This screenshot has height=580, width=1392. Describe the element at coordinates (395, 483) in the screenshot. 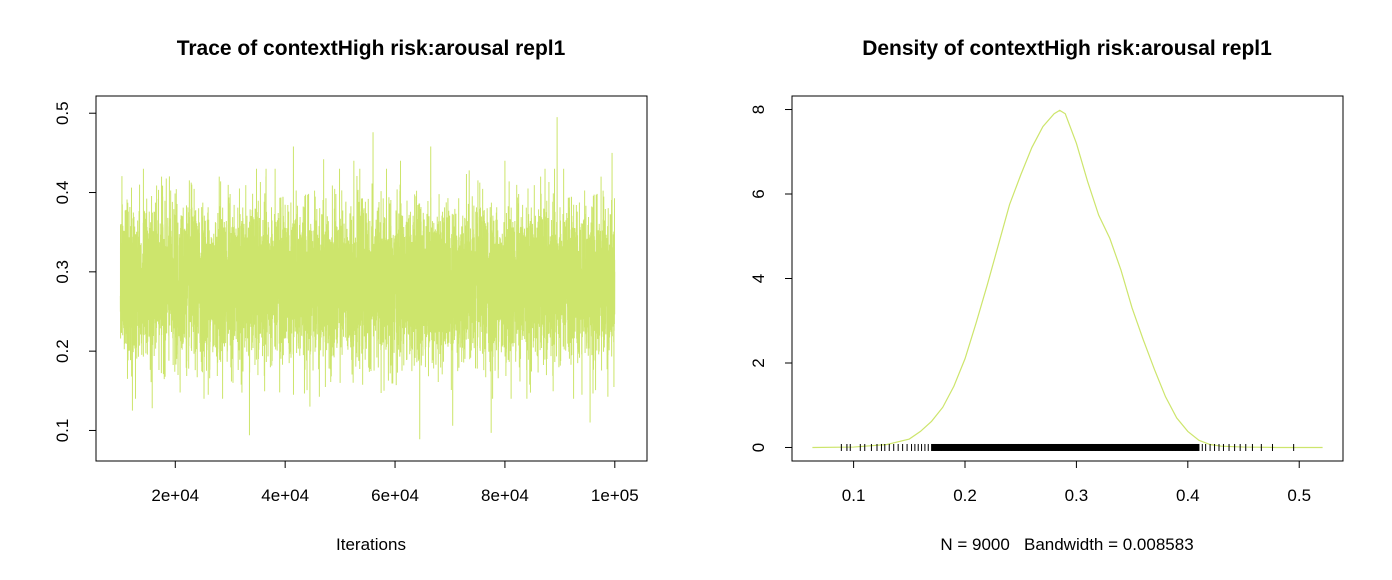

I see `trace-x-axis: 2e+04 4e+04 6e+04 8e+04 1e+05` at that location.